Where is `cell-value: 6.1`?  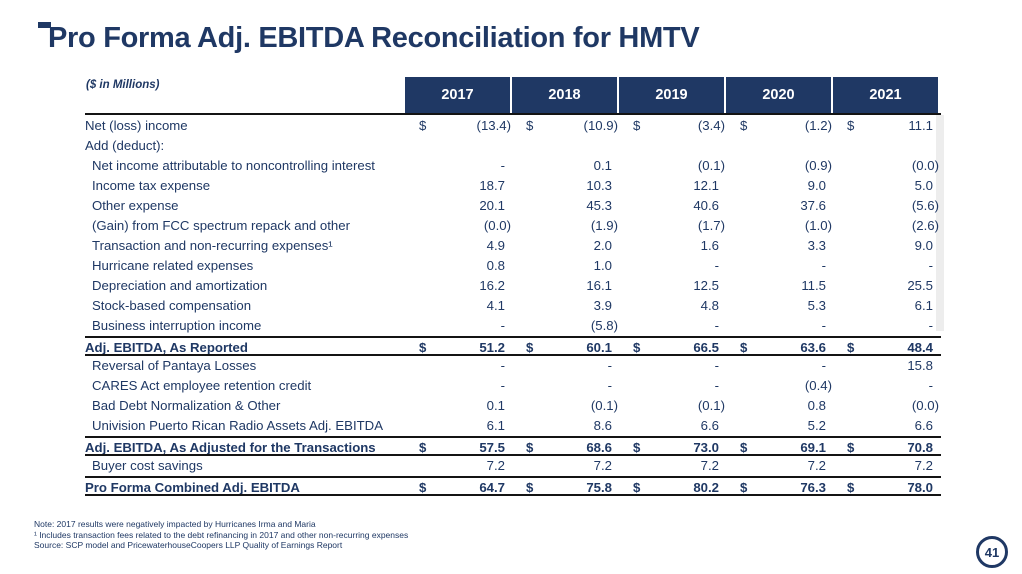 cell-value: 6.1 is located at coordinates (923, 305).